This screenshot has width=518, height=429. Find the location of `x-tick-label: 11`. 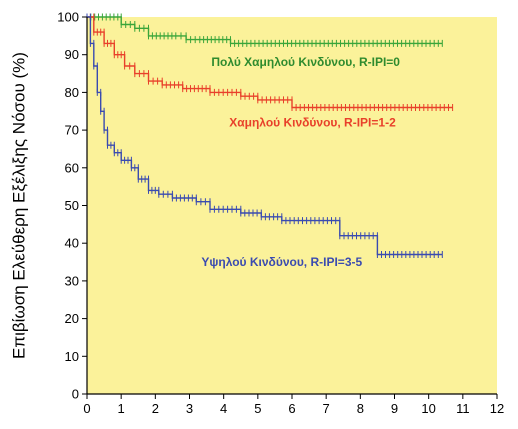

x-tick-label: 11 is located at coordinates (463, 408).